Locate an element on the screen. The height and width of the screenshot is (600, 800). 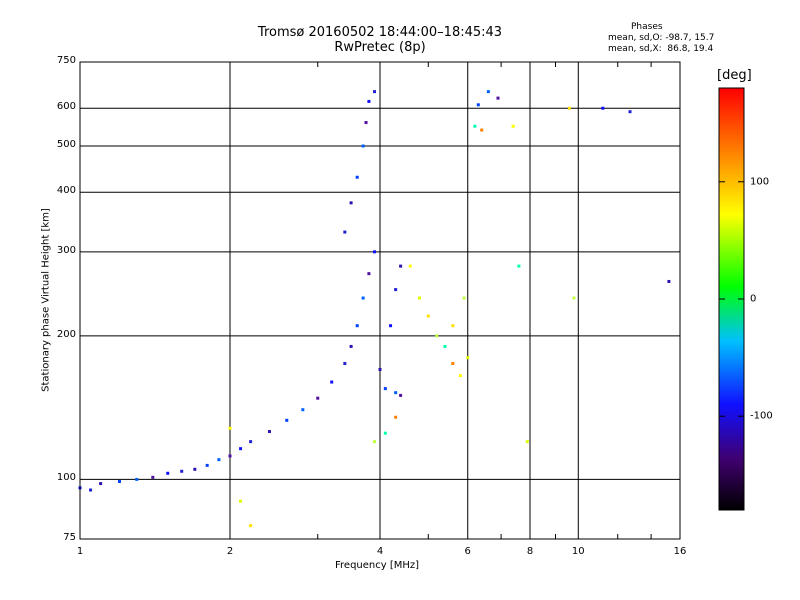
colorbar-ticks is located at coordinates (731, 299).